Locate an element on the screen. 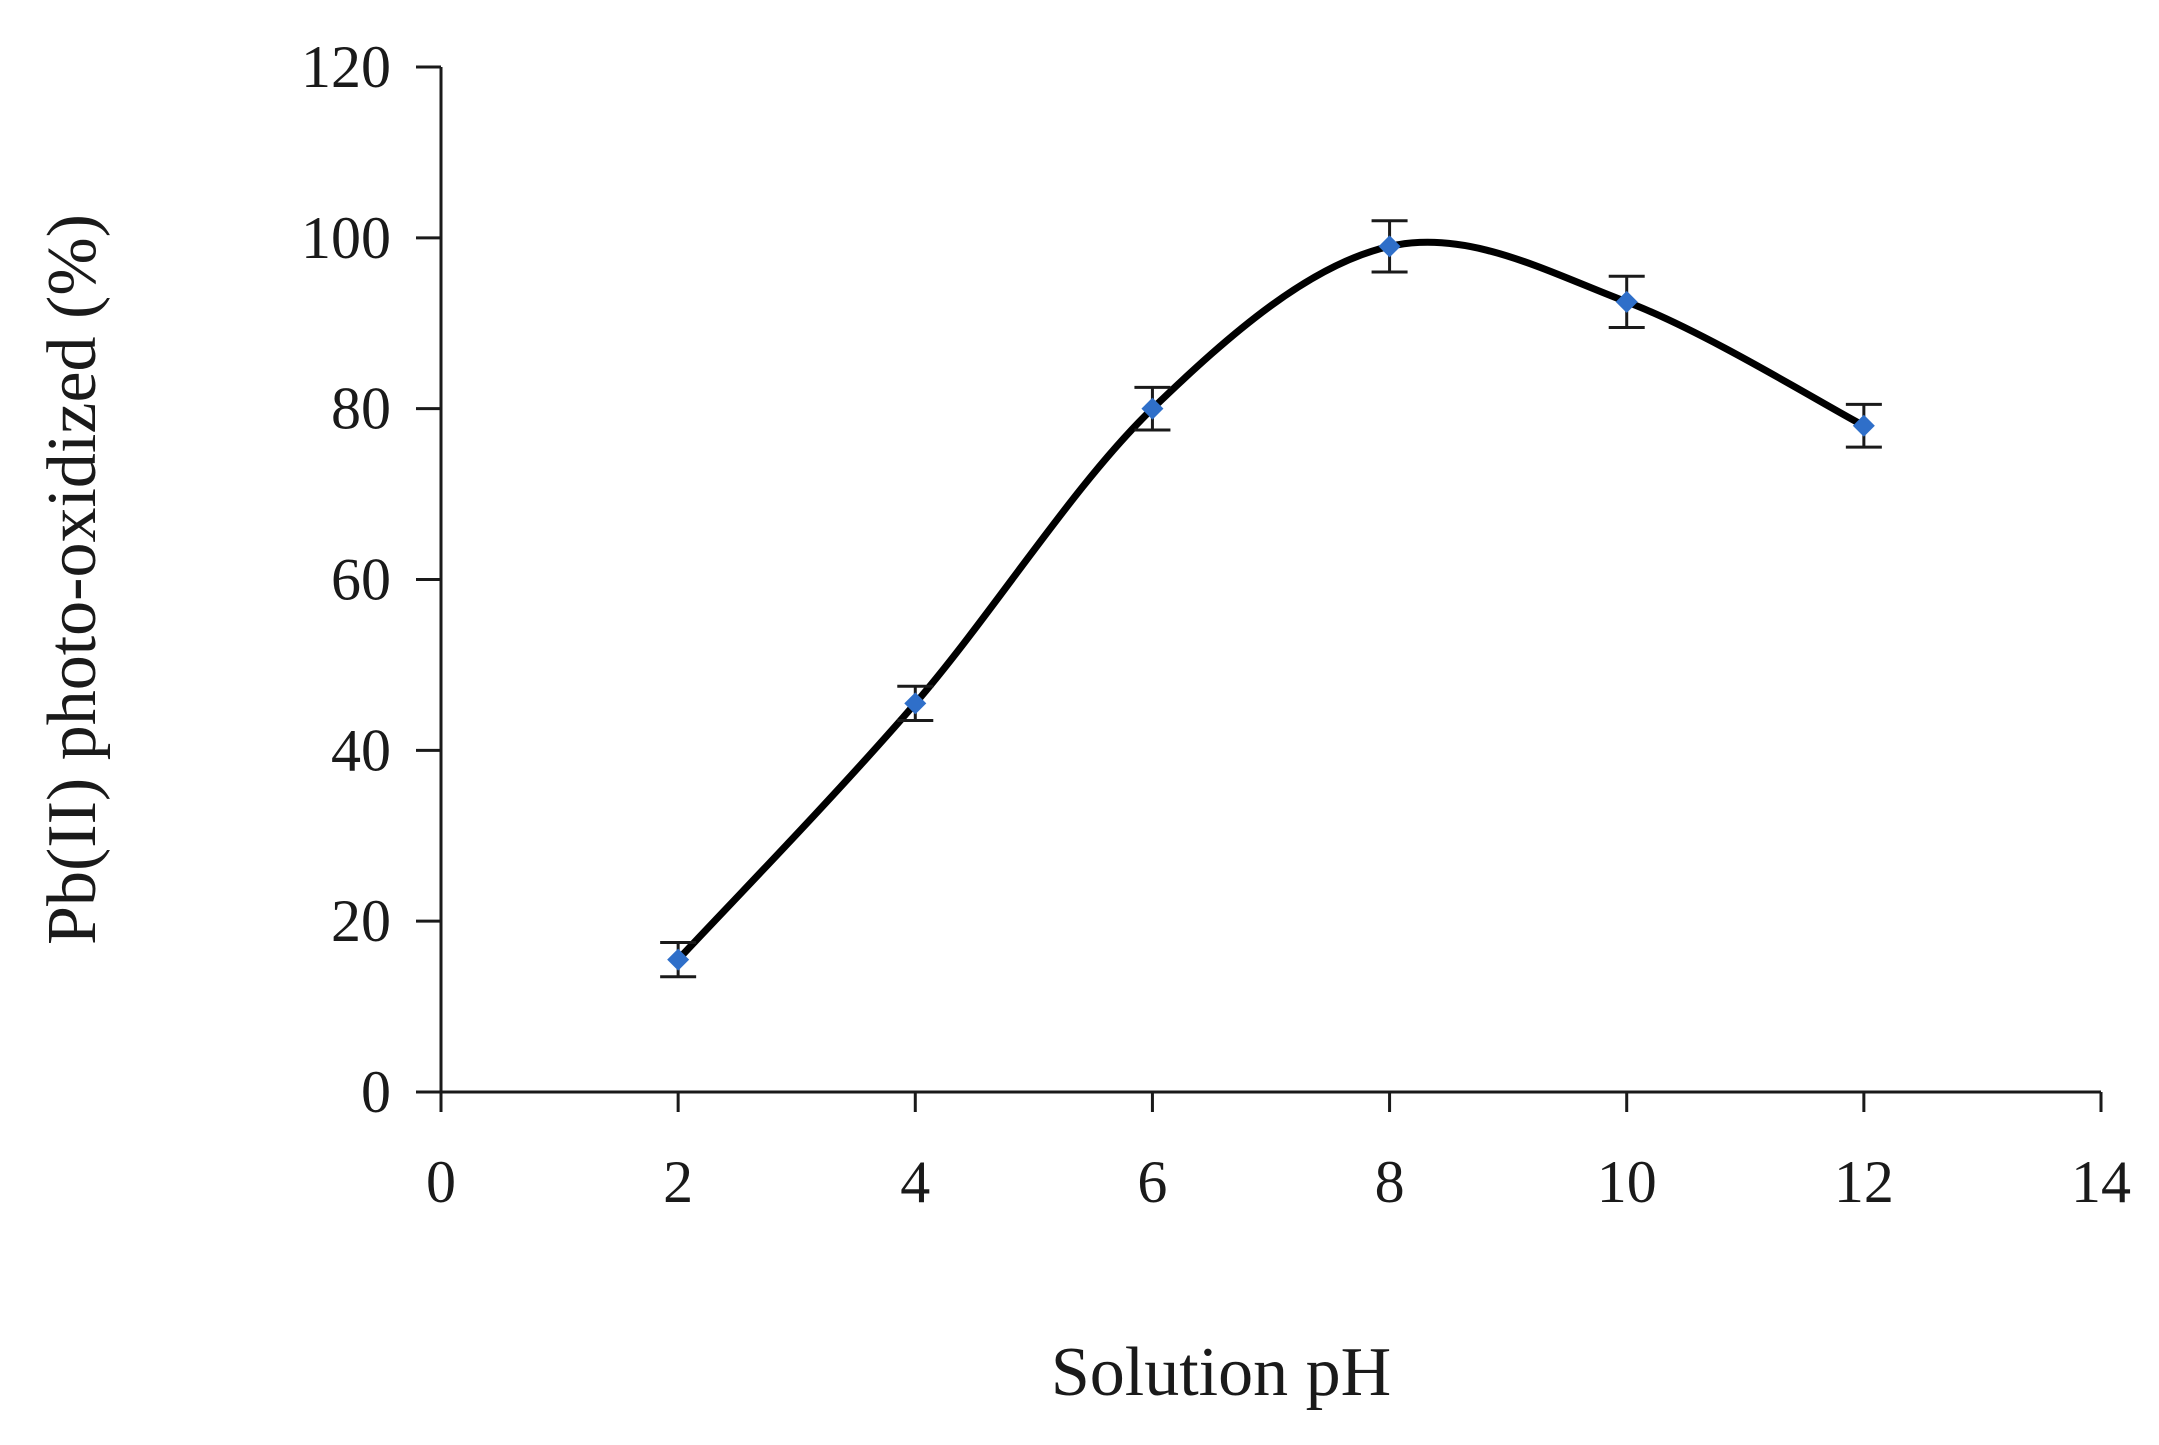 The width and height of the screenshot is (2159, 1445). x-tick-label-2: 4 is located at coordinates (915, 1182).